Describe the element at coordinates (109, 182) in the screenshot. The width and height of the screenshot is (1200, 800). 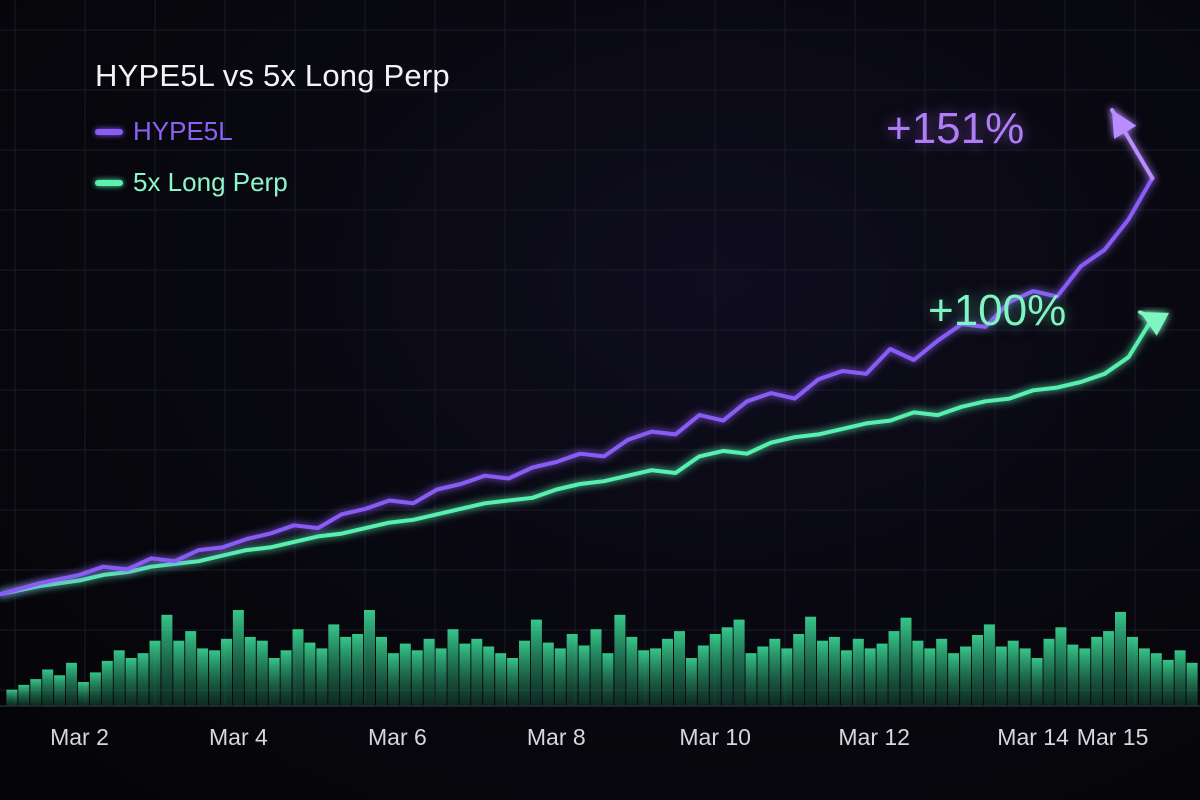
I see `legend-swatch-5x-long-perp` at that location.